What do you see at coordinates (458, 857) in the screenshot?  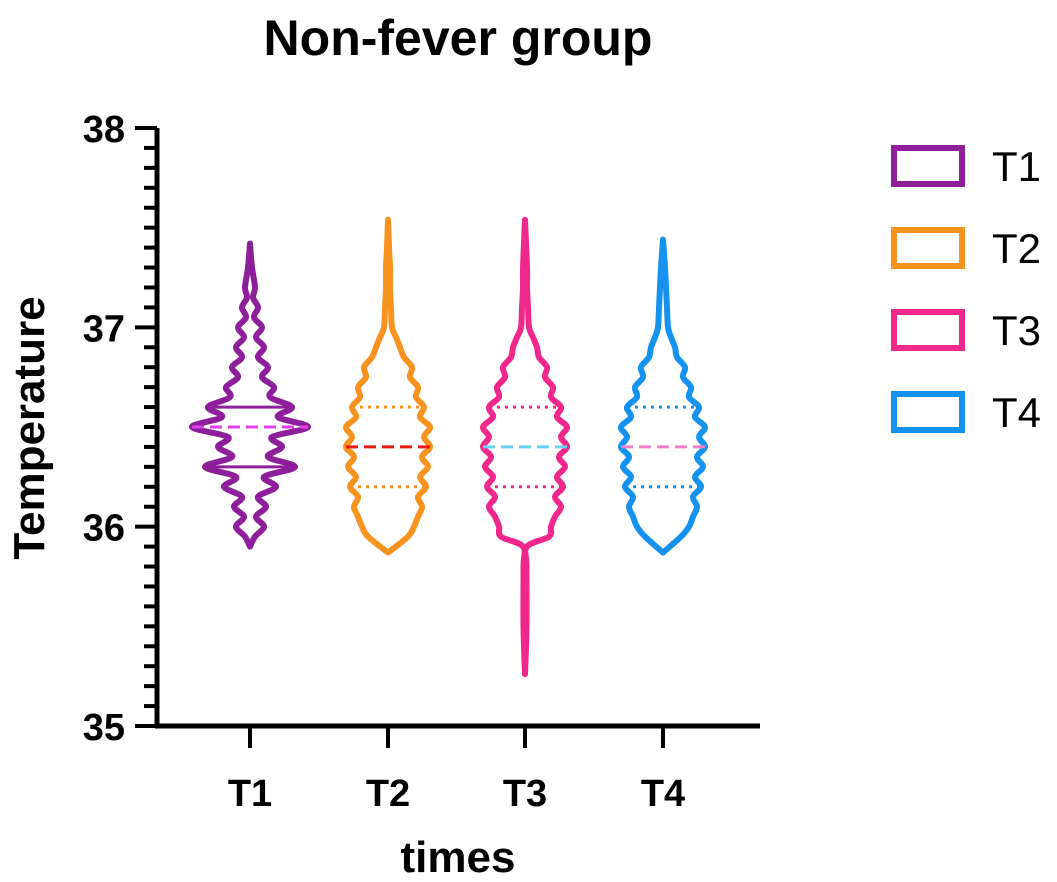 I see `x-axis-label: times` at bounding box center [458, 857].